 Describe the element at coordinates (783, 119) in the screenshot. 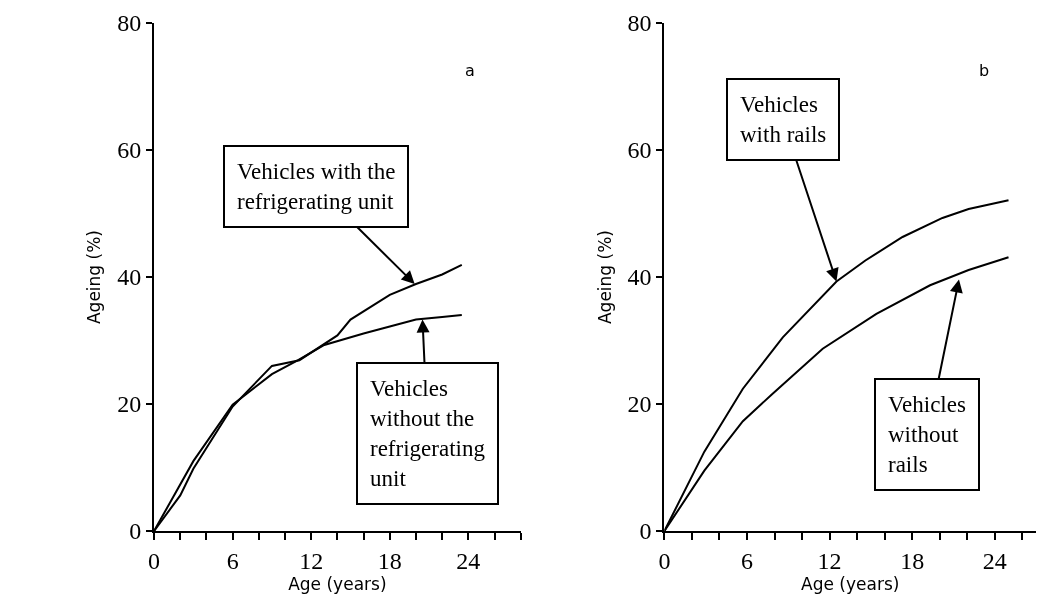

I see `annotation: Vehicles with rails` at that location.